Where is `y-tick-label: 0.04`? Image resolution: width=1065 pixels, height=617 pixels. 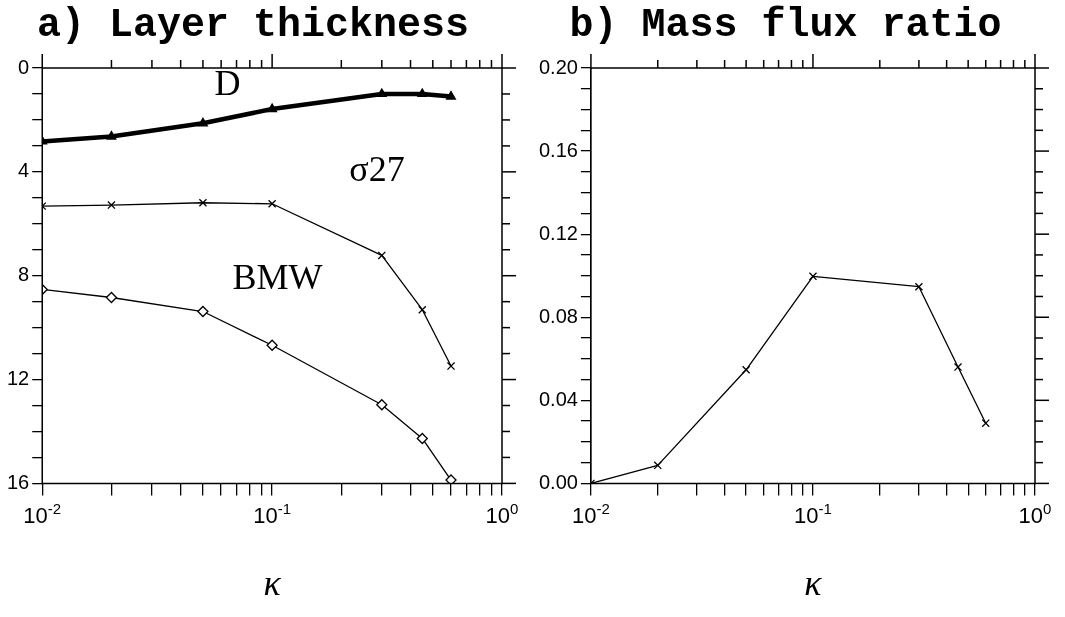
y-tick-label: 0.04 is located at coordinates (558, 398).